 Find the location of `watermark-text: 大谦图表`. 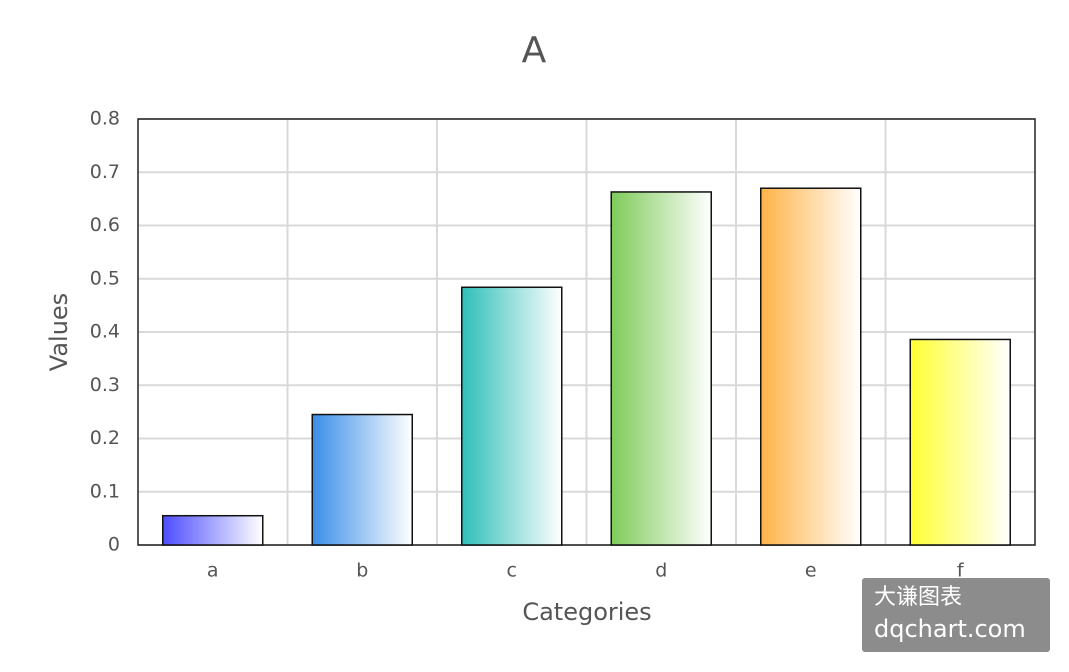

watermark-text: 大谦图表 is located at coordinates (918, 597).